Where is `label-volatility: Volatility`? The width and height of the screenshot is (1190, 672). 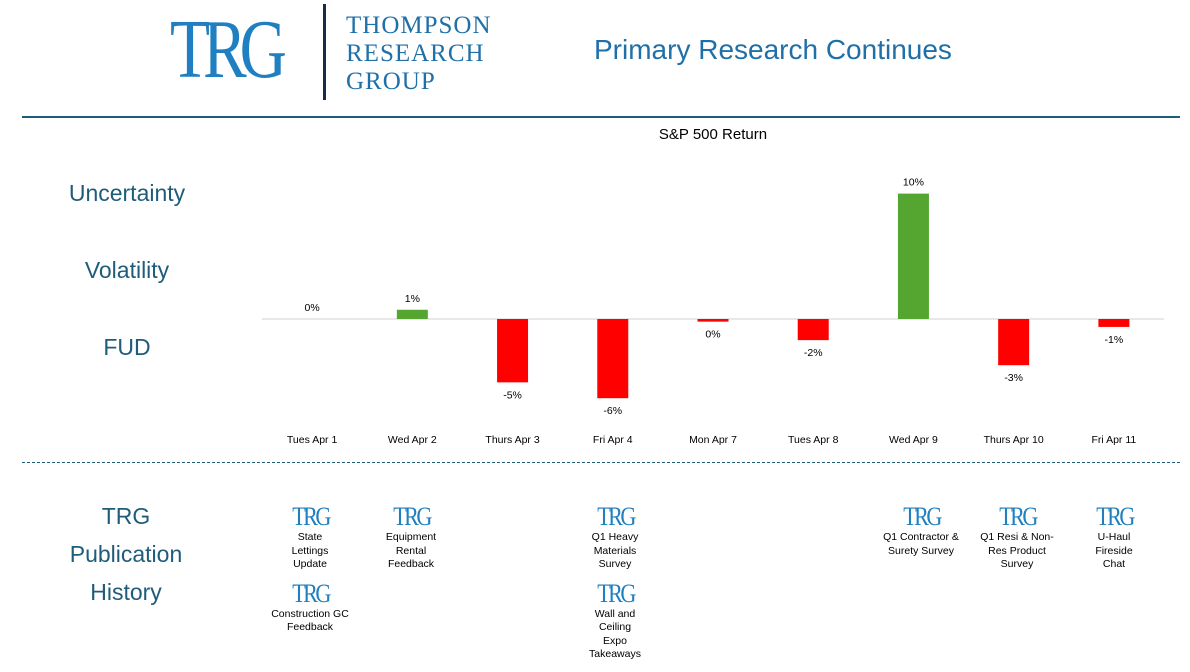 label-volatility: Volatility is located at coordinates (127, 270).